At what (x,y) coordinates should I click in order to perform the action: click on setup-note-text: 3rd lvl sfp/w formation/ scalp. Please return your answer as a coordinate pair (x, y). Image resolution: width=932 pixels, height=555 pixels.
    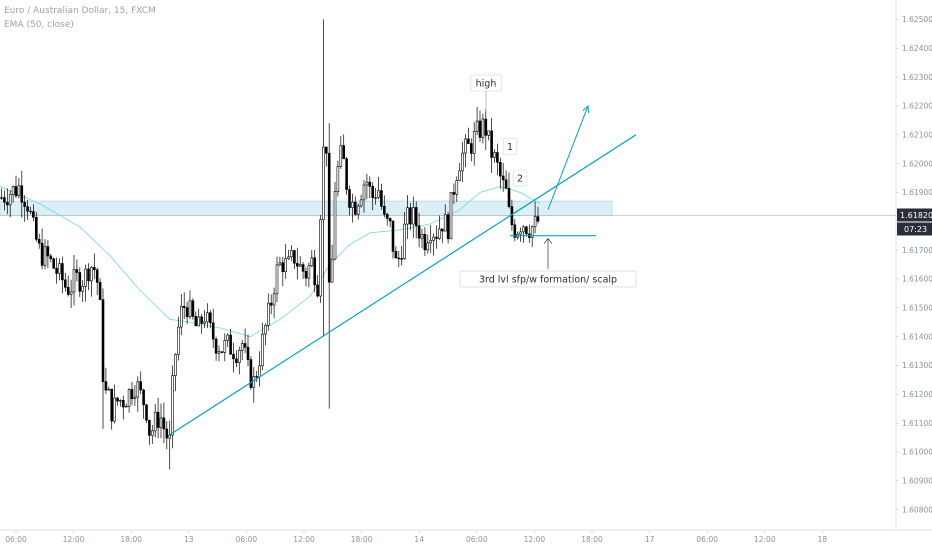
    Looking at the image, I should click on (548, 279).